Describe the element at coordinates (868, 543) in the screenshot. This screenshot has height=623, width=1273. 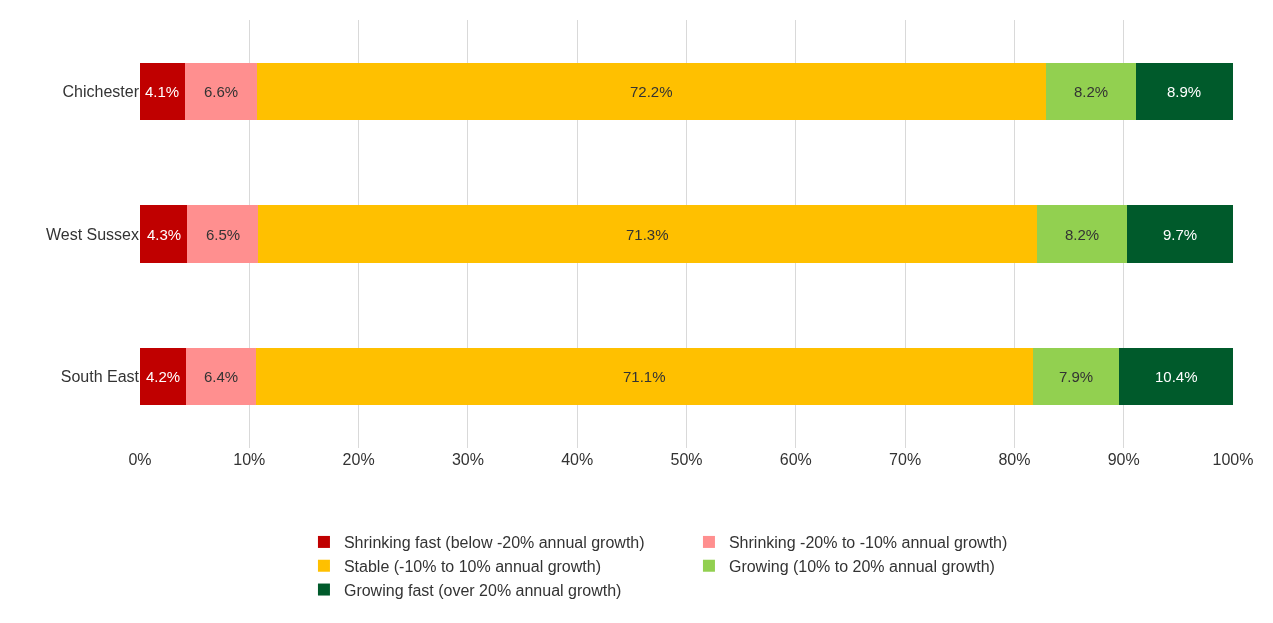
I see `legend-label: Shrinking -20% to -10% annual growth)` at that location.